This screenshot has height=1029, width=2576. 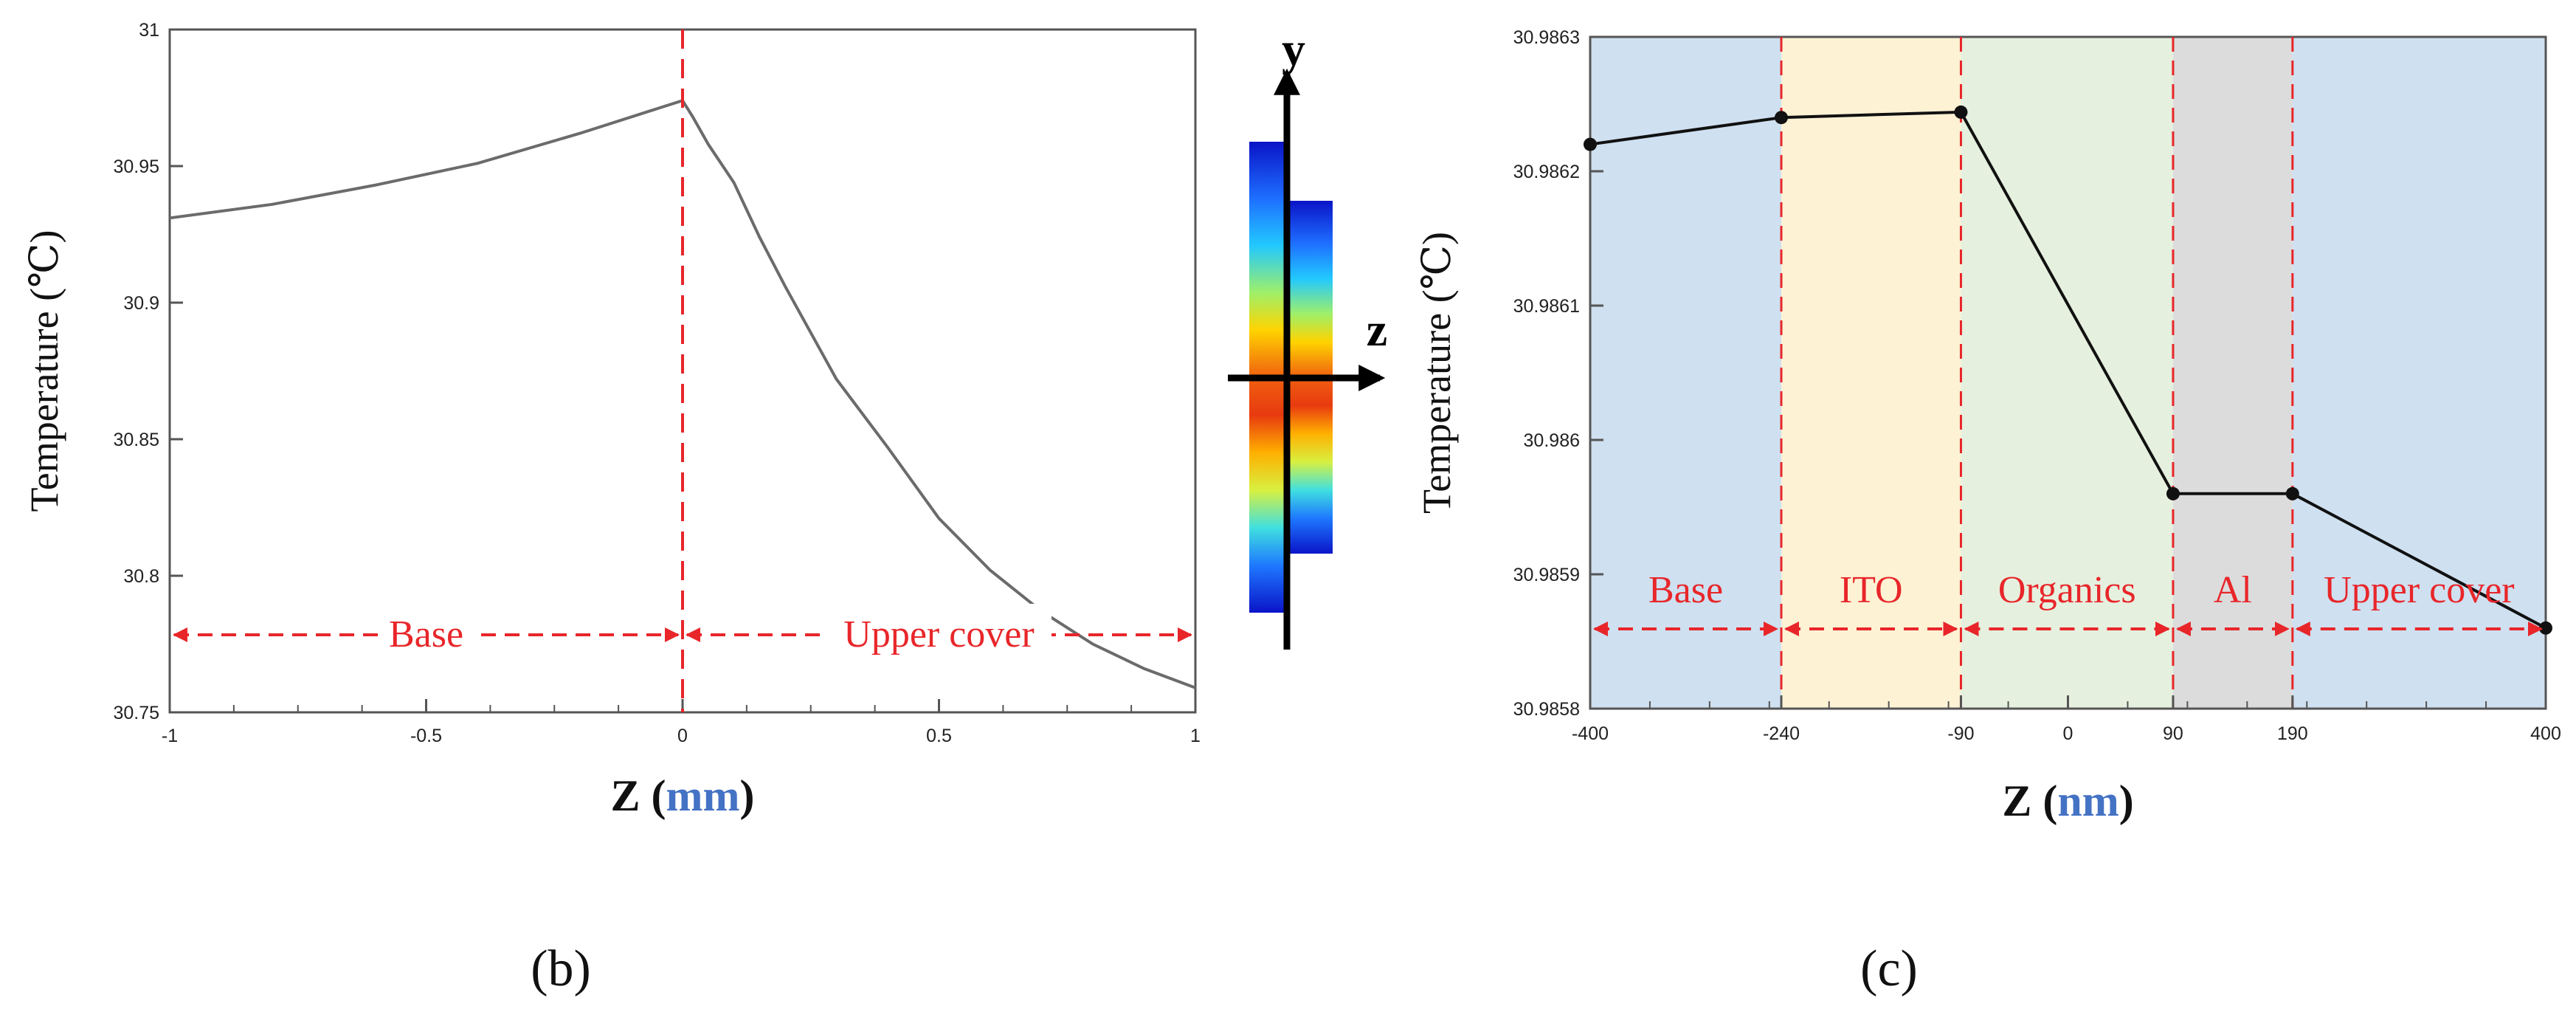 What do you see at coordinates (1437, 373) in the screenshot?
I see `y-axis-title-c: Temperature (℃)` at bounding box center [1437, 373].